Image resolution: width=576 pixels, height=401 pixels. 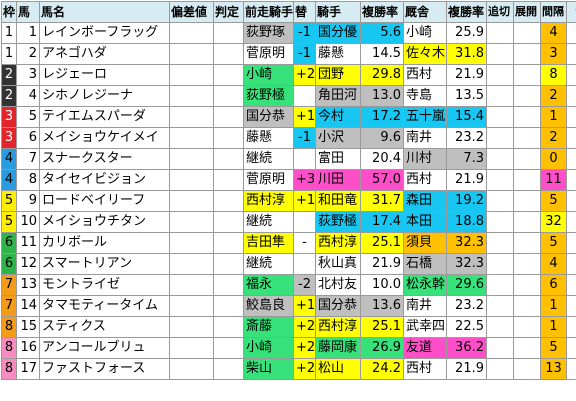 I want to click on stable-rate: 22.5, so click(x=467, y=327).